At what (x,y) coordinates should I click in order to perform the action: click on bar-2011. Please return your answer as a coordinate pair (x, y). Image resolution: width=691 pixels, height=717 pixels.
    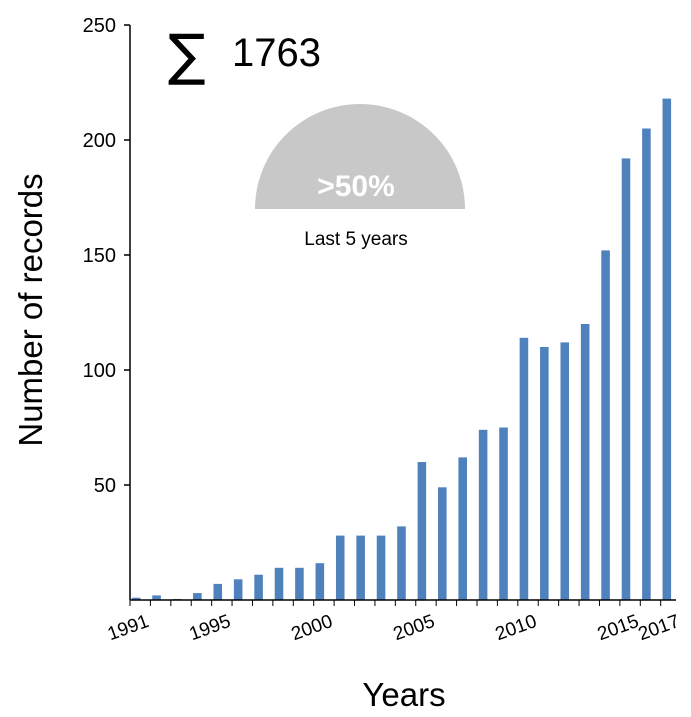
    Looking at the image, I should click on (544, 473).